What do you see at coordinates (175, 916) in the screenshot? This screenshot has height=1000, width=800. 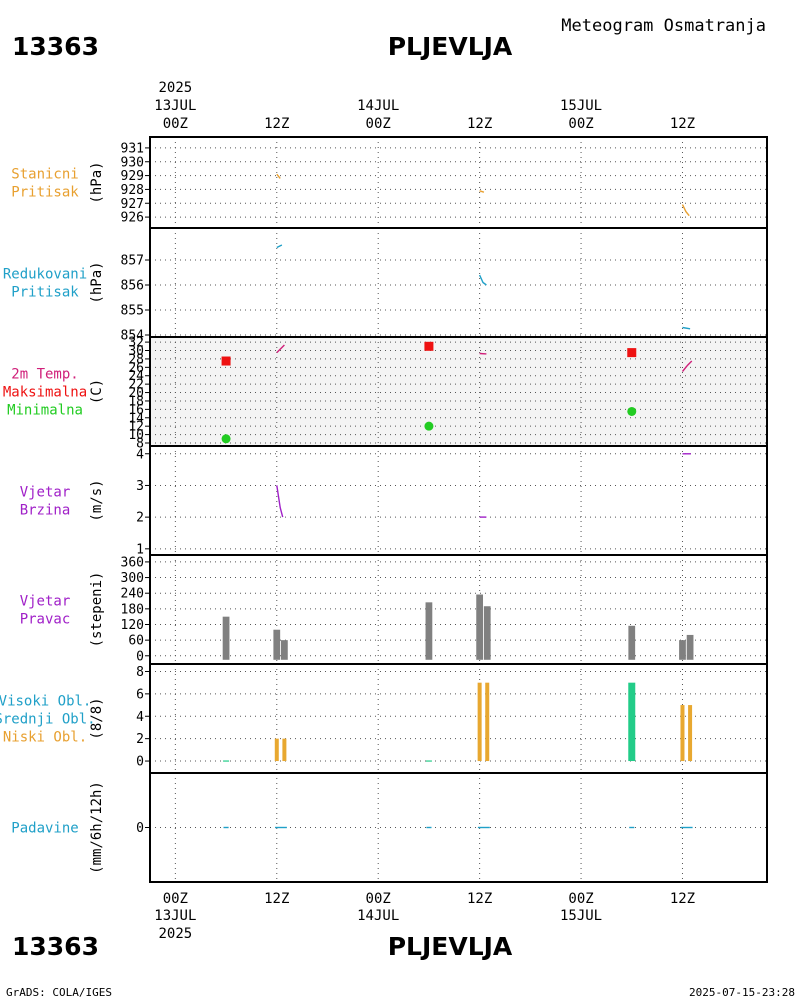 I see `date-label-bottom: 13JUL` at bounding box center [175, 916].